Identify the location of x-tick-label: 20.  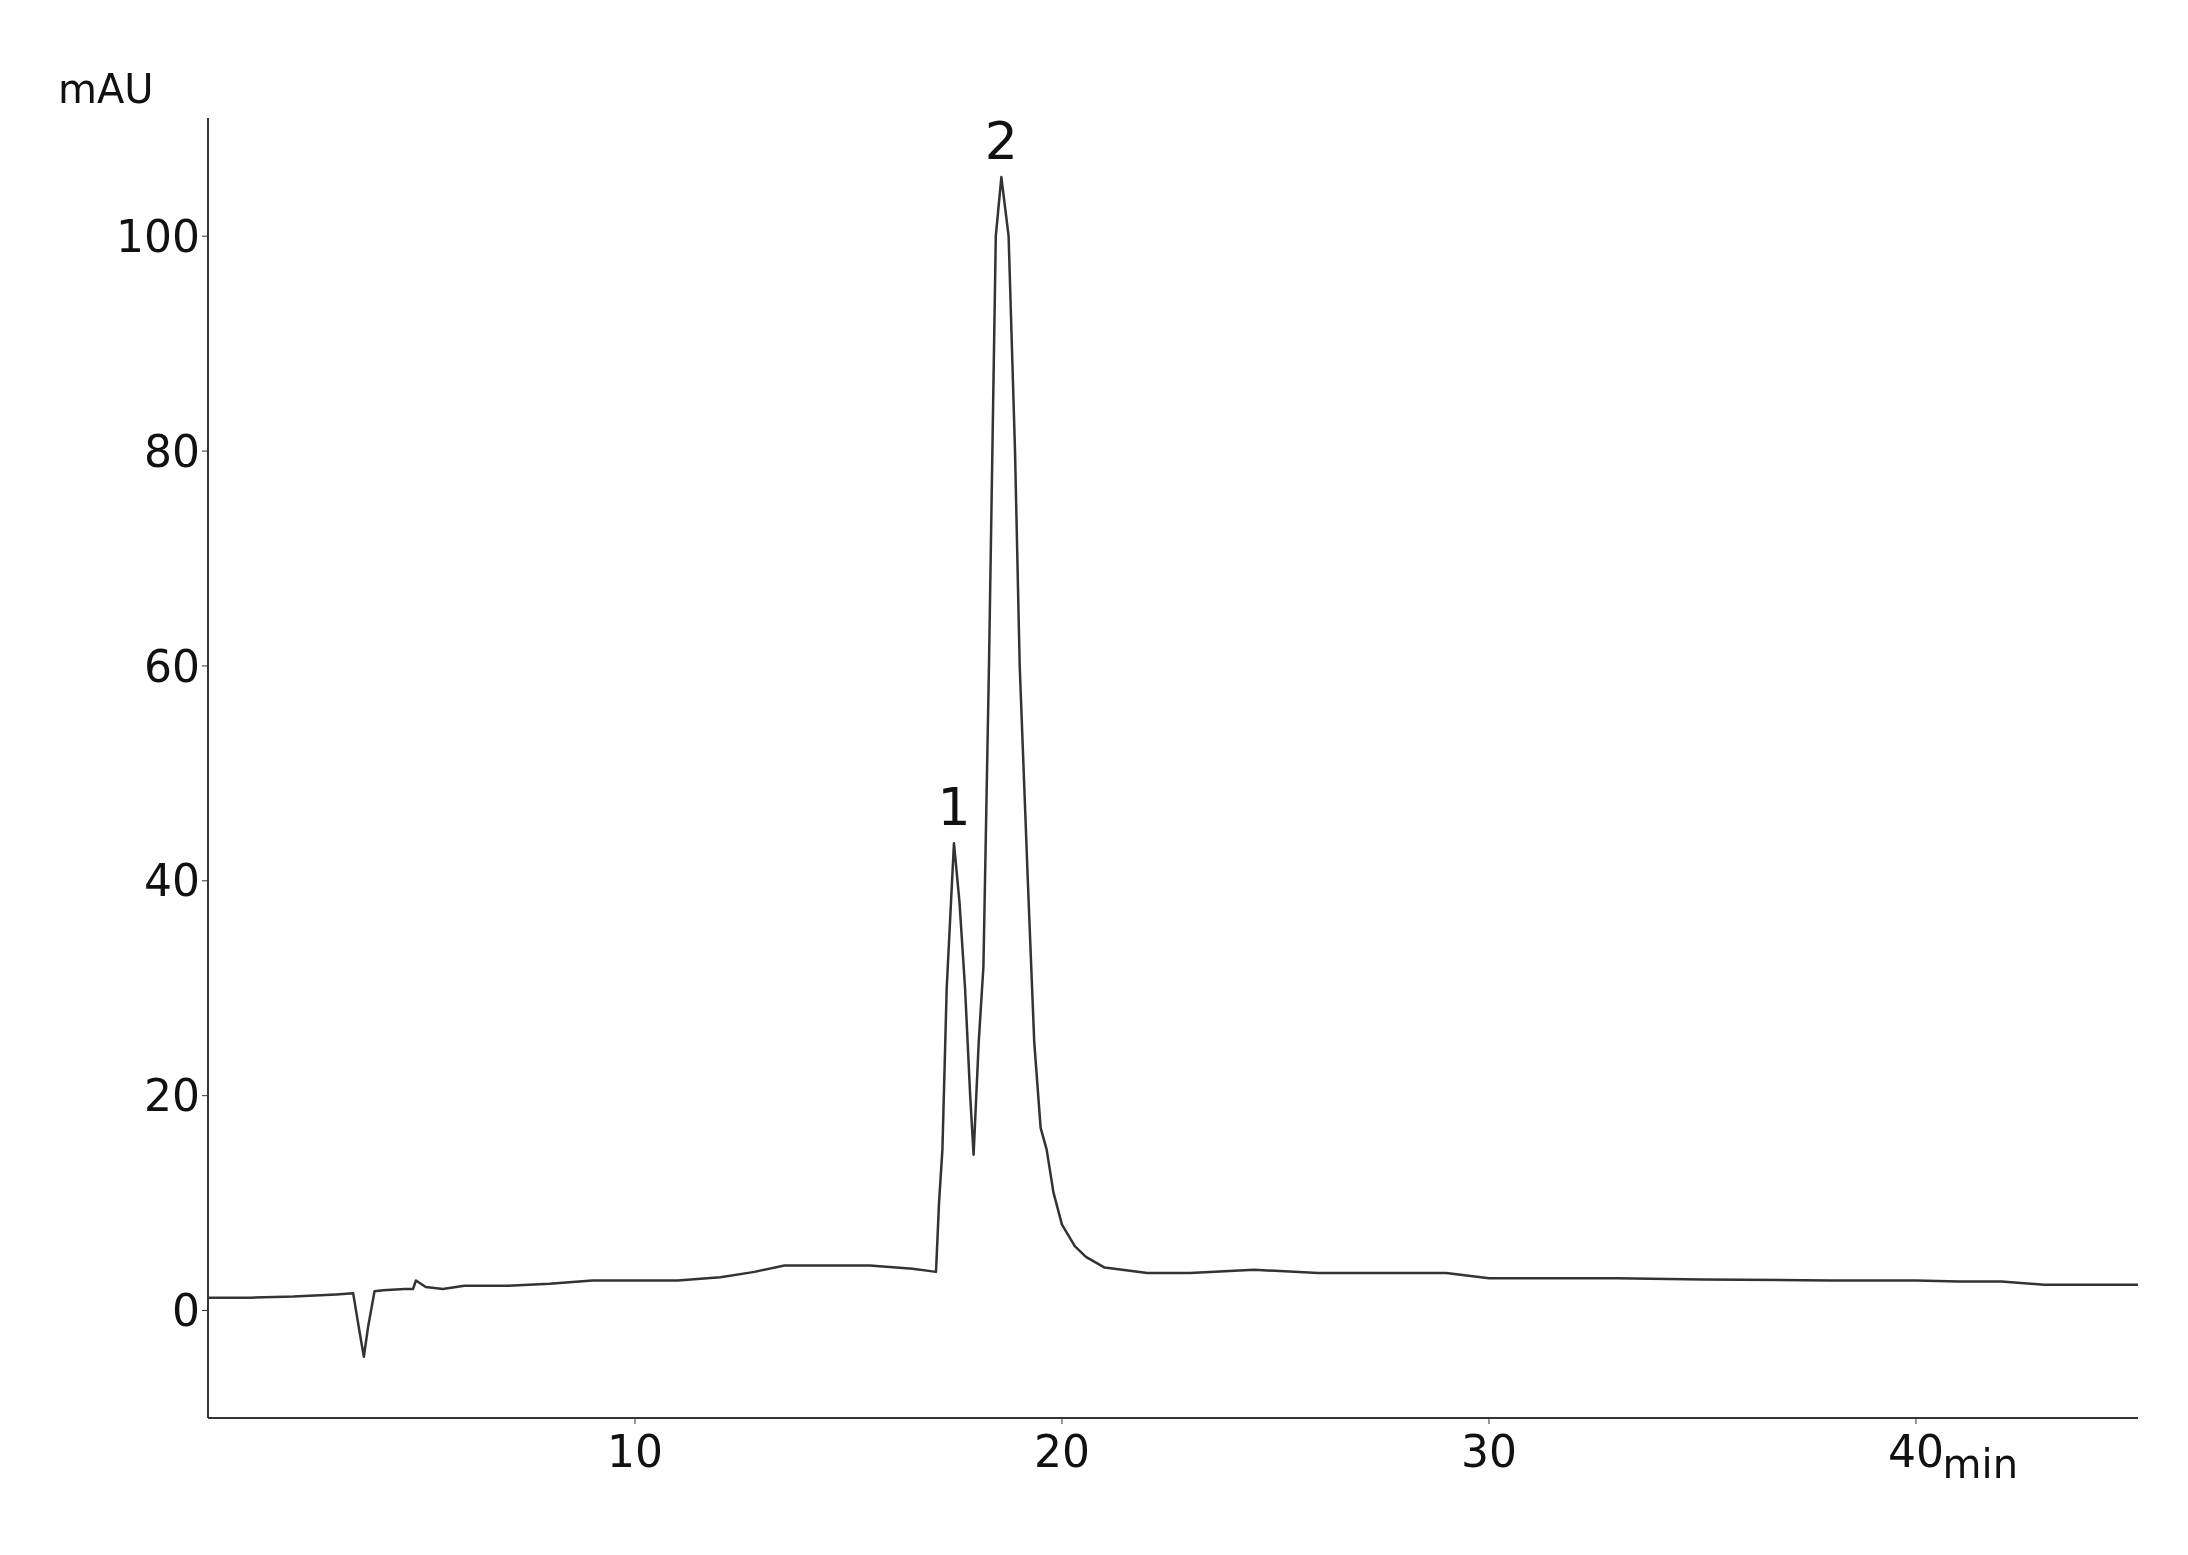
(1061, 1452).